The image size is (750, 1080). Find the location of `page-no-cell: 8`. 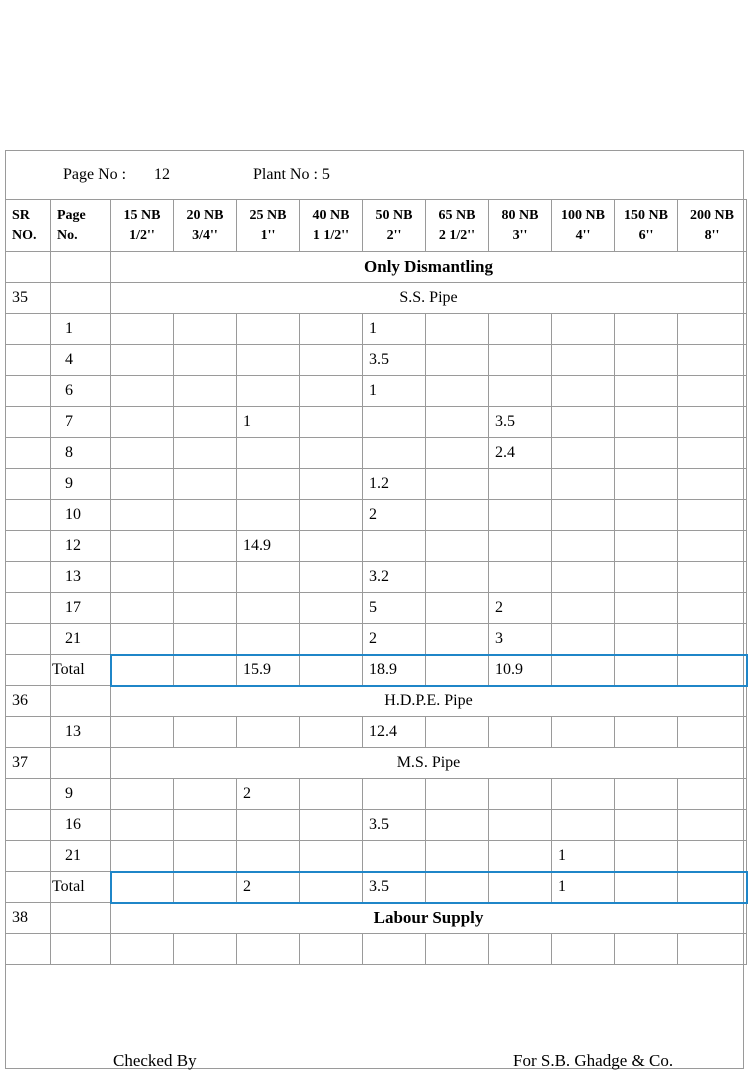

page-no-cell: 8 is located at coordinates (80, 453).